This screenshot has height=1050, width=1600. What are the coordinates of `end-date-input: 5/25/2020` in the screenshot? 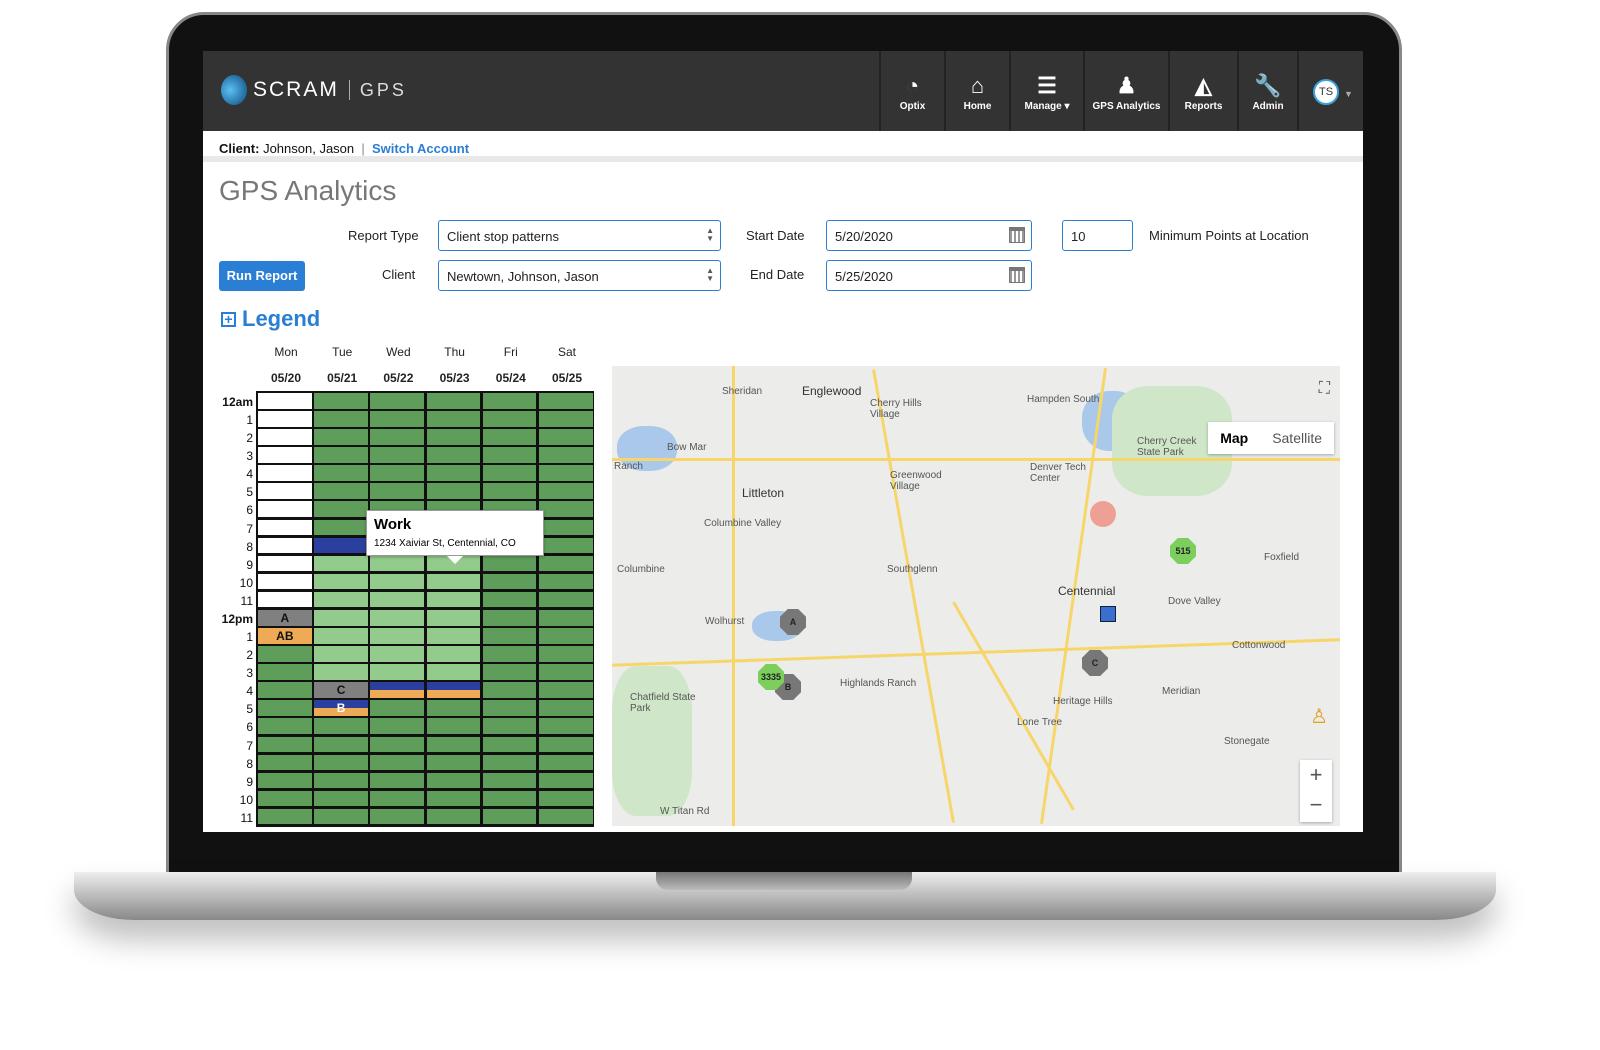 It's located at (929, 275).